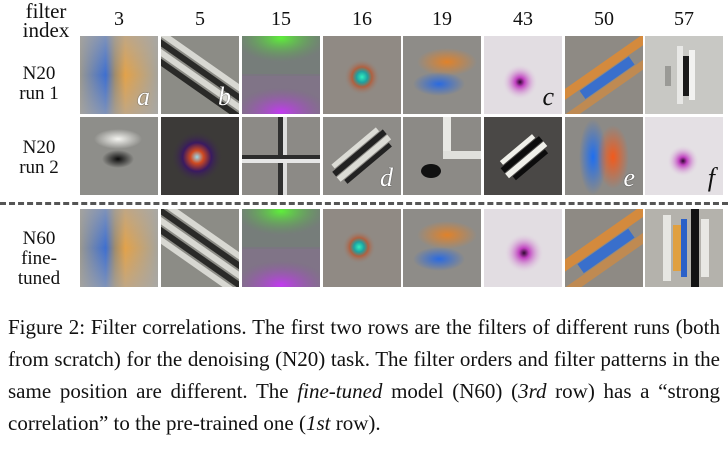  I want to click on row1-label-line1: N20, so click(39, 73).